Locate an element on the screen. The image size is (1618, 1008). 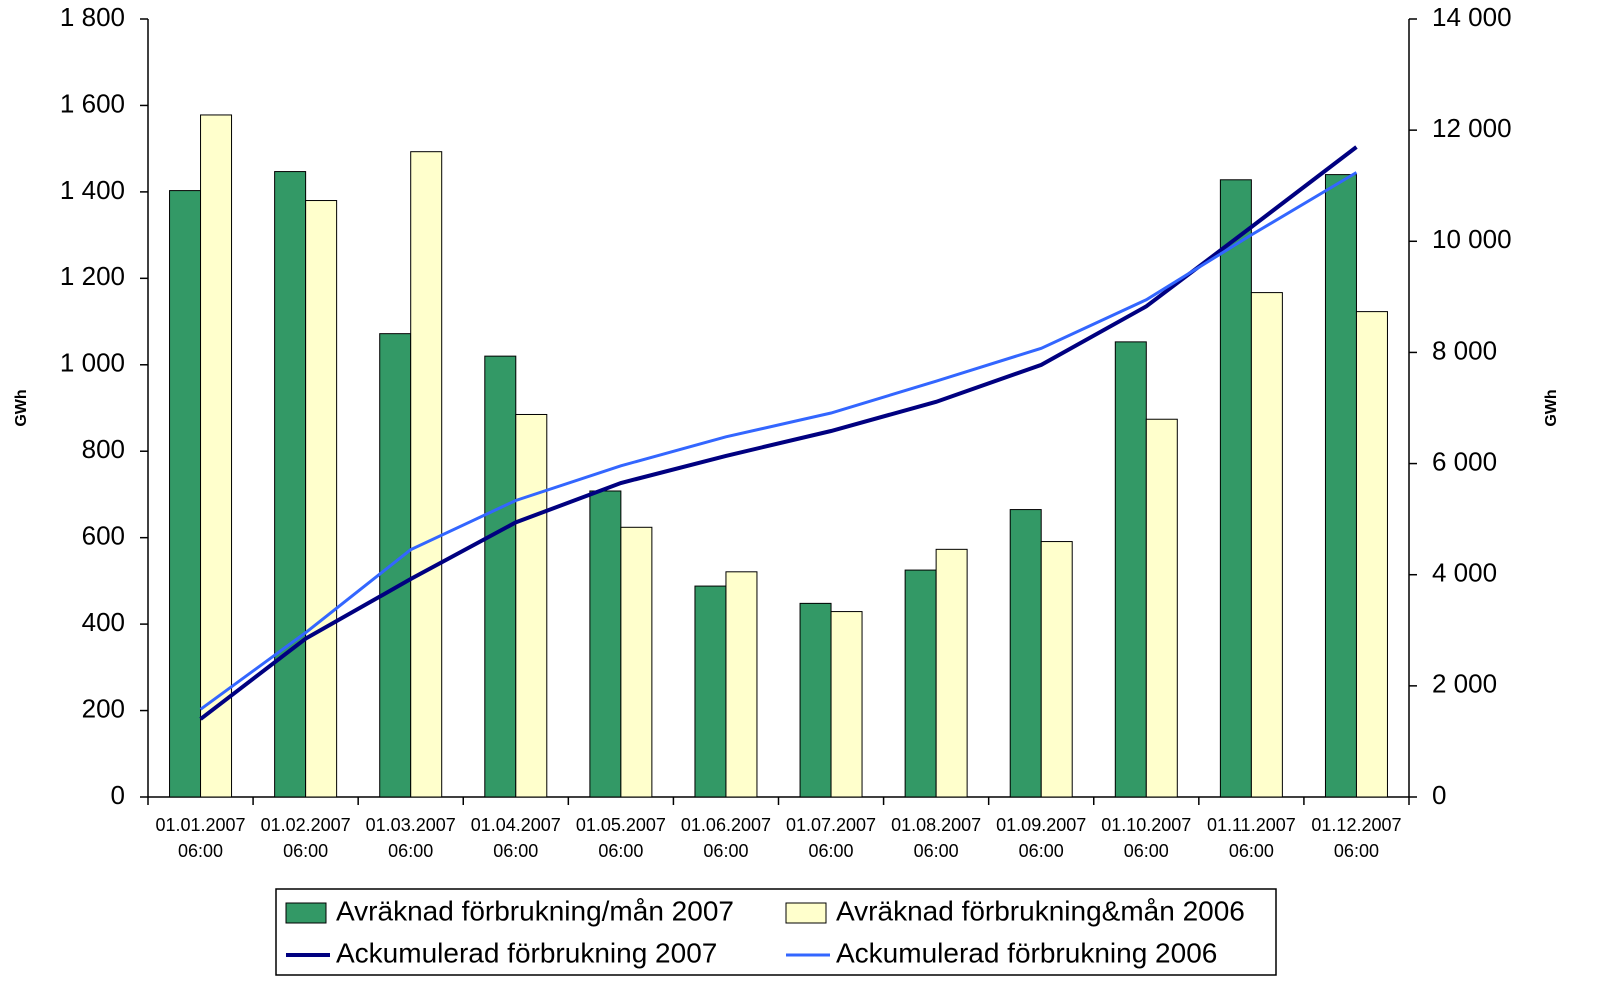
y-axis-label: GWh is located at coordinates (21, 407).